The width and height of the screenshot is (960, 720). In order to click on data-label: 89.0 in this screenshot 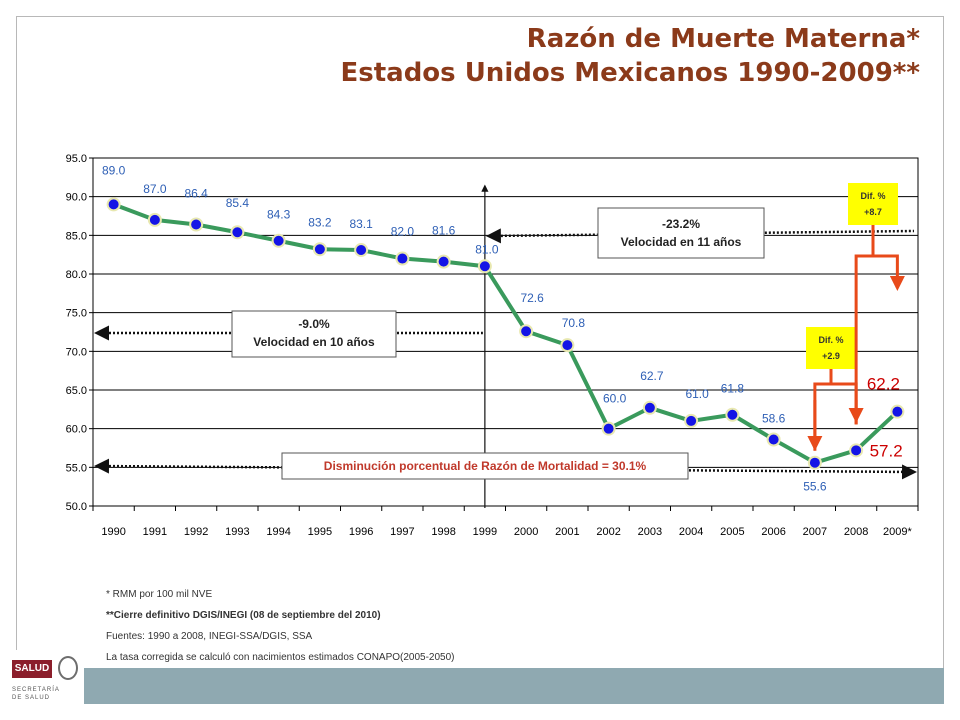, I will do `click(114, 170)`.